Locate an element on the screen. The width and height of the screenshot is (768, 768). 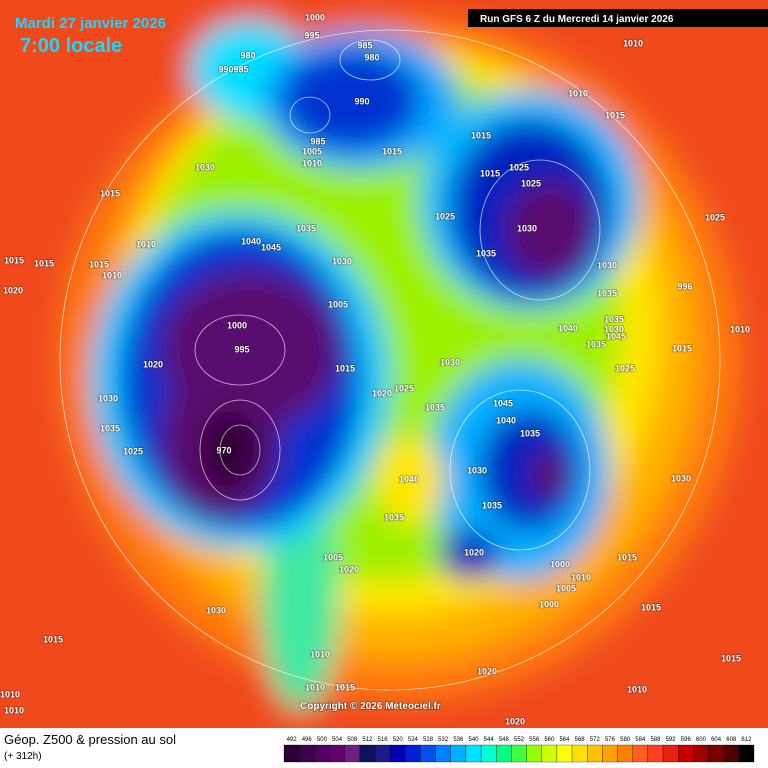
scale-label: 548 is located at coordinates (504, 740).